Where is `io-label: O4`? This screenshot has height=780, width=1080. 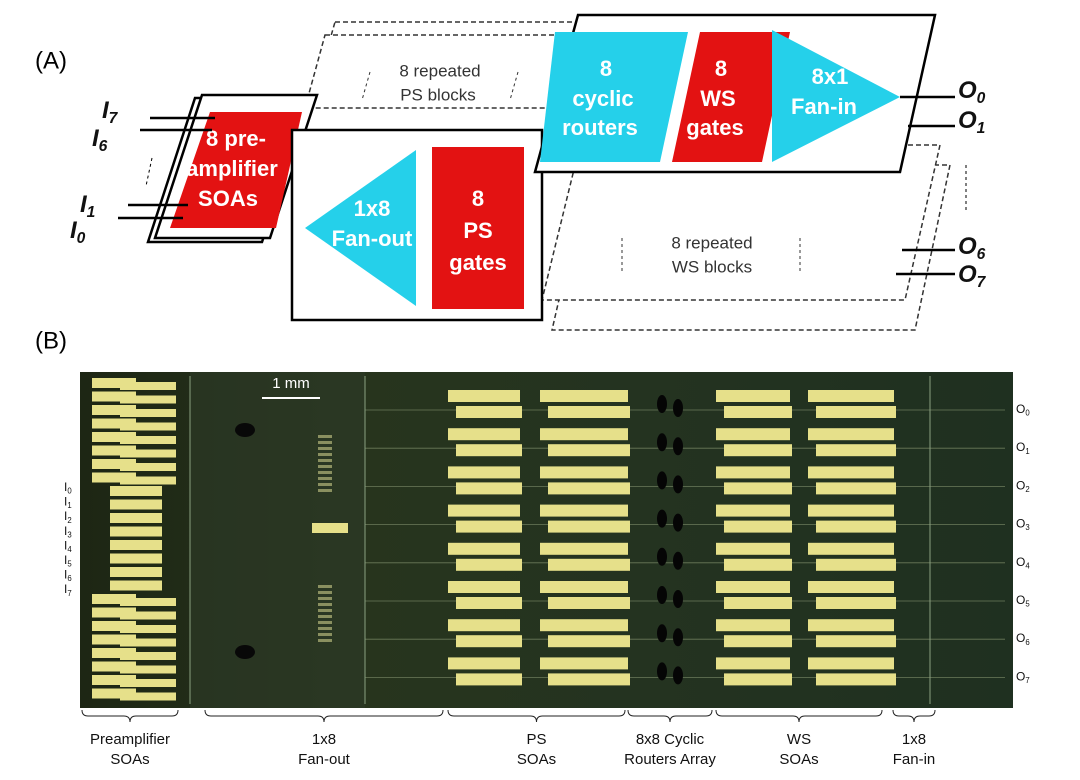 io-label: O4 is located at coordinates (1023, 562).